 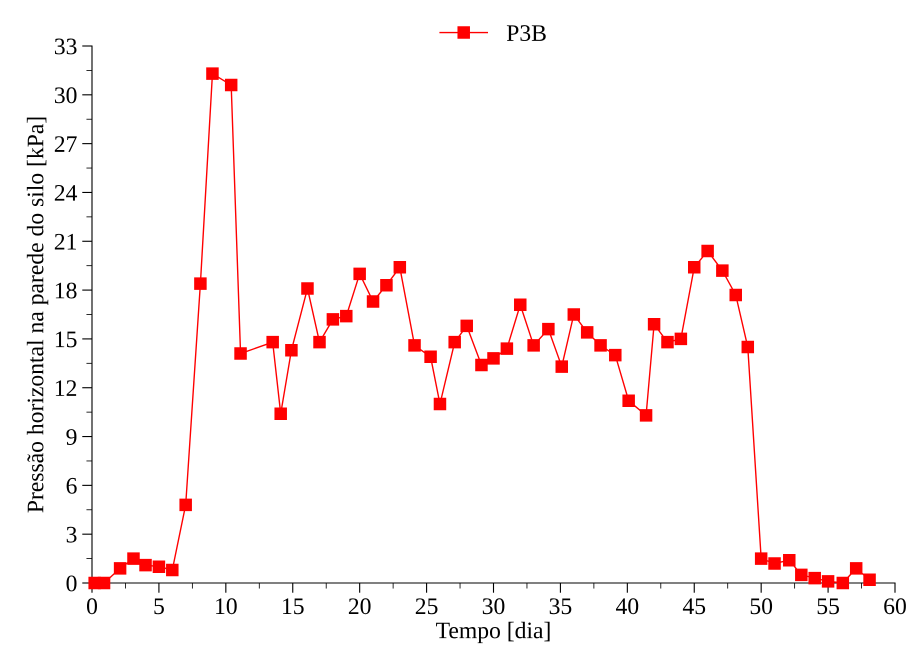 What do you see at coordinates (694, 606) in the screenshot?
I see `x-tick-label: 45` at bounding box center [694, 606].